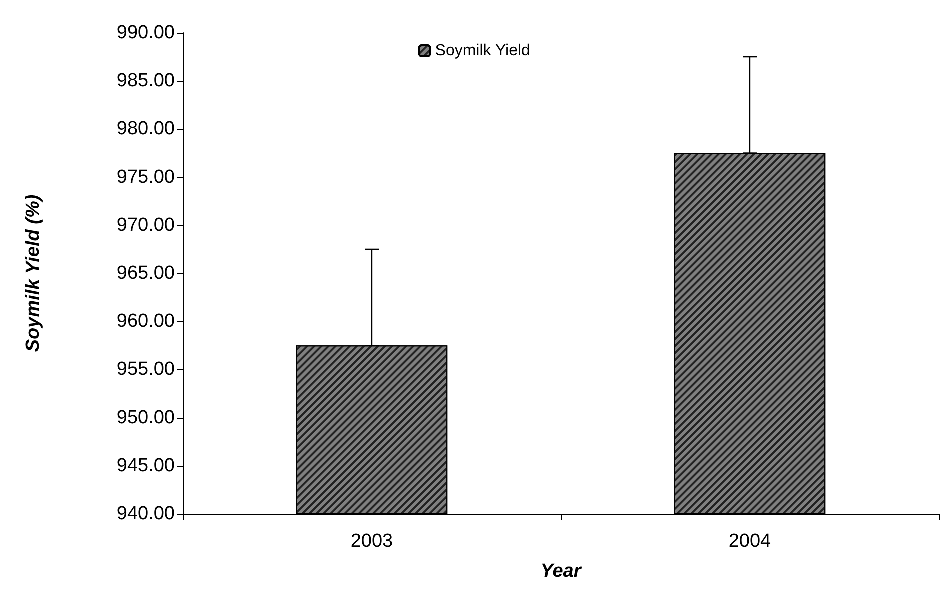  What do you see at coordinates (145, 33) in the screenshot?
I see `y-tick-label: 990.00` at bounding box center [145, 33].